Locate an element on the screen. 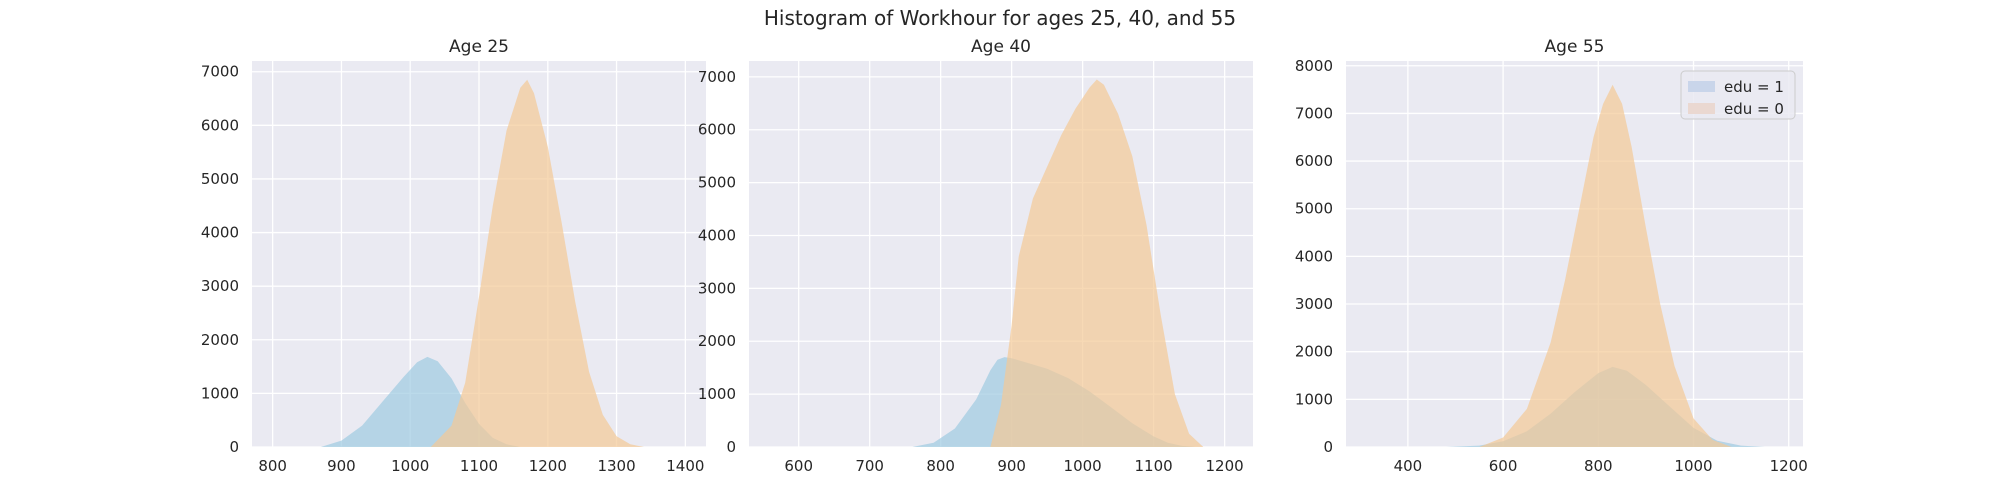 The image size is (2000, 500). legend: edu = 1 edu = 0 is located at coordinates (1738, 95).